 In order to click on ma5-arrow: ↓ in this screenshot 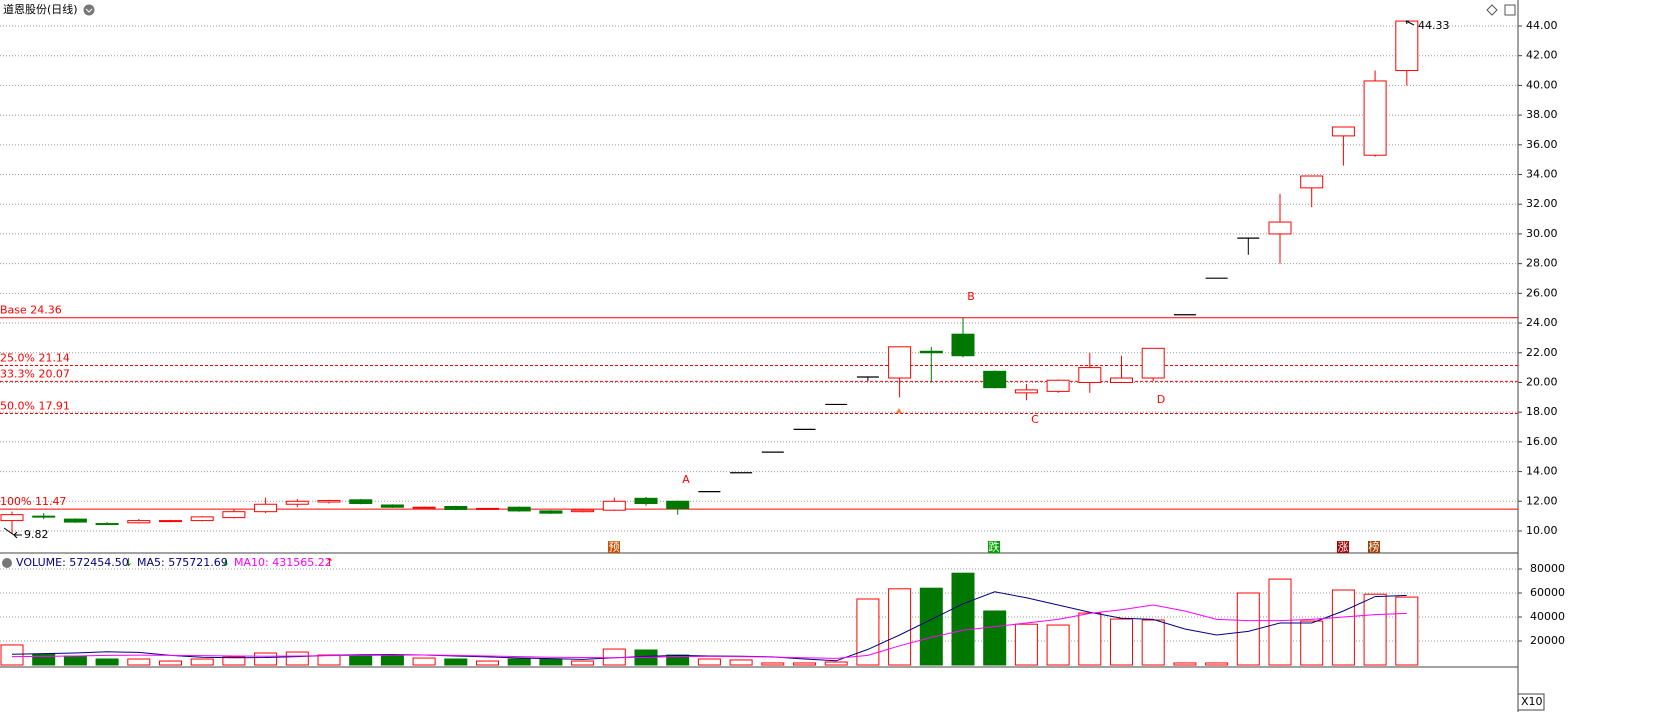, I will do `click(225, 562)`.